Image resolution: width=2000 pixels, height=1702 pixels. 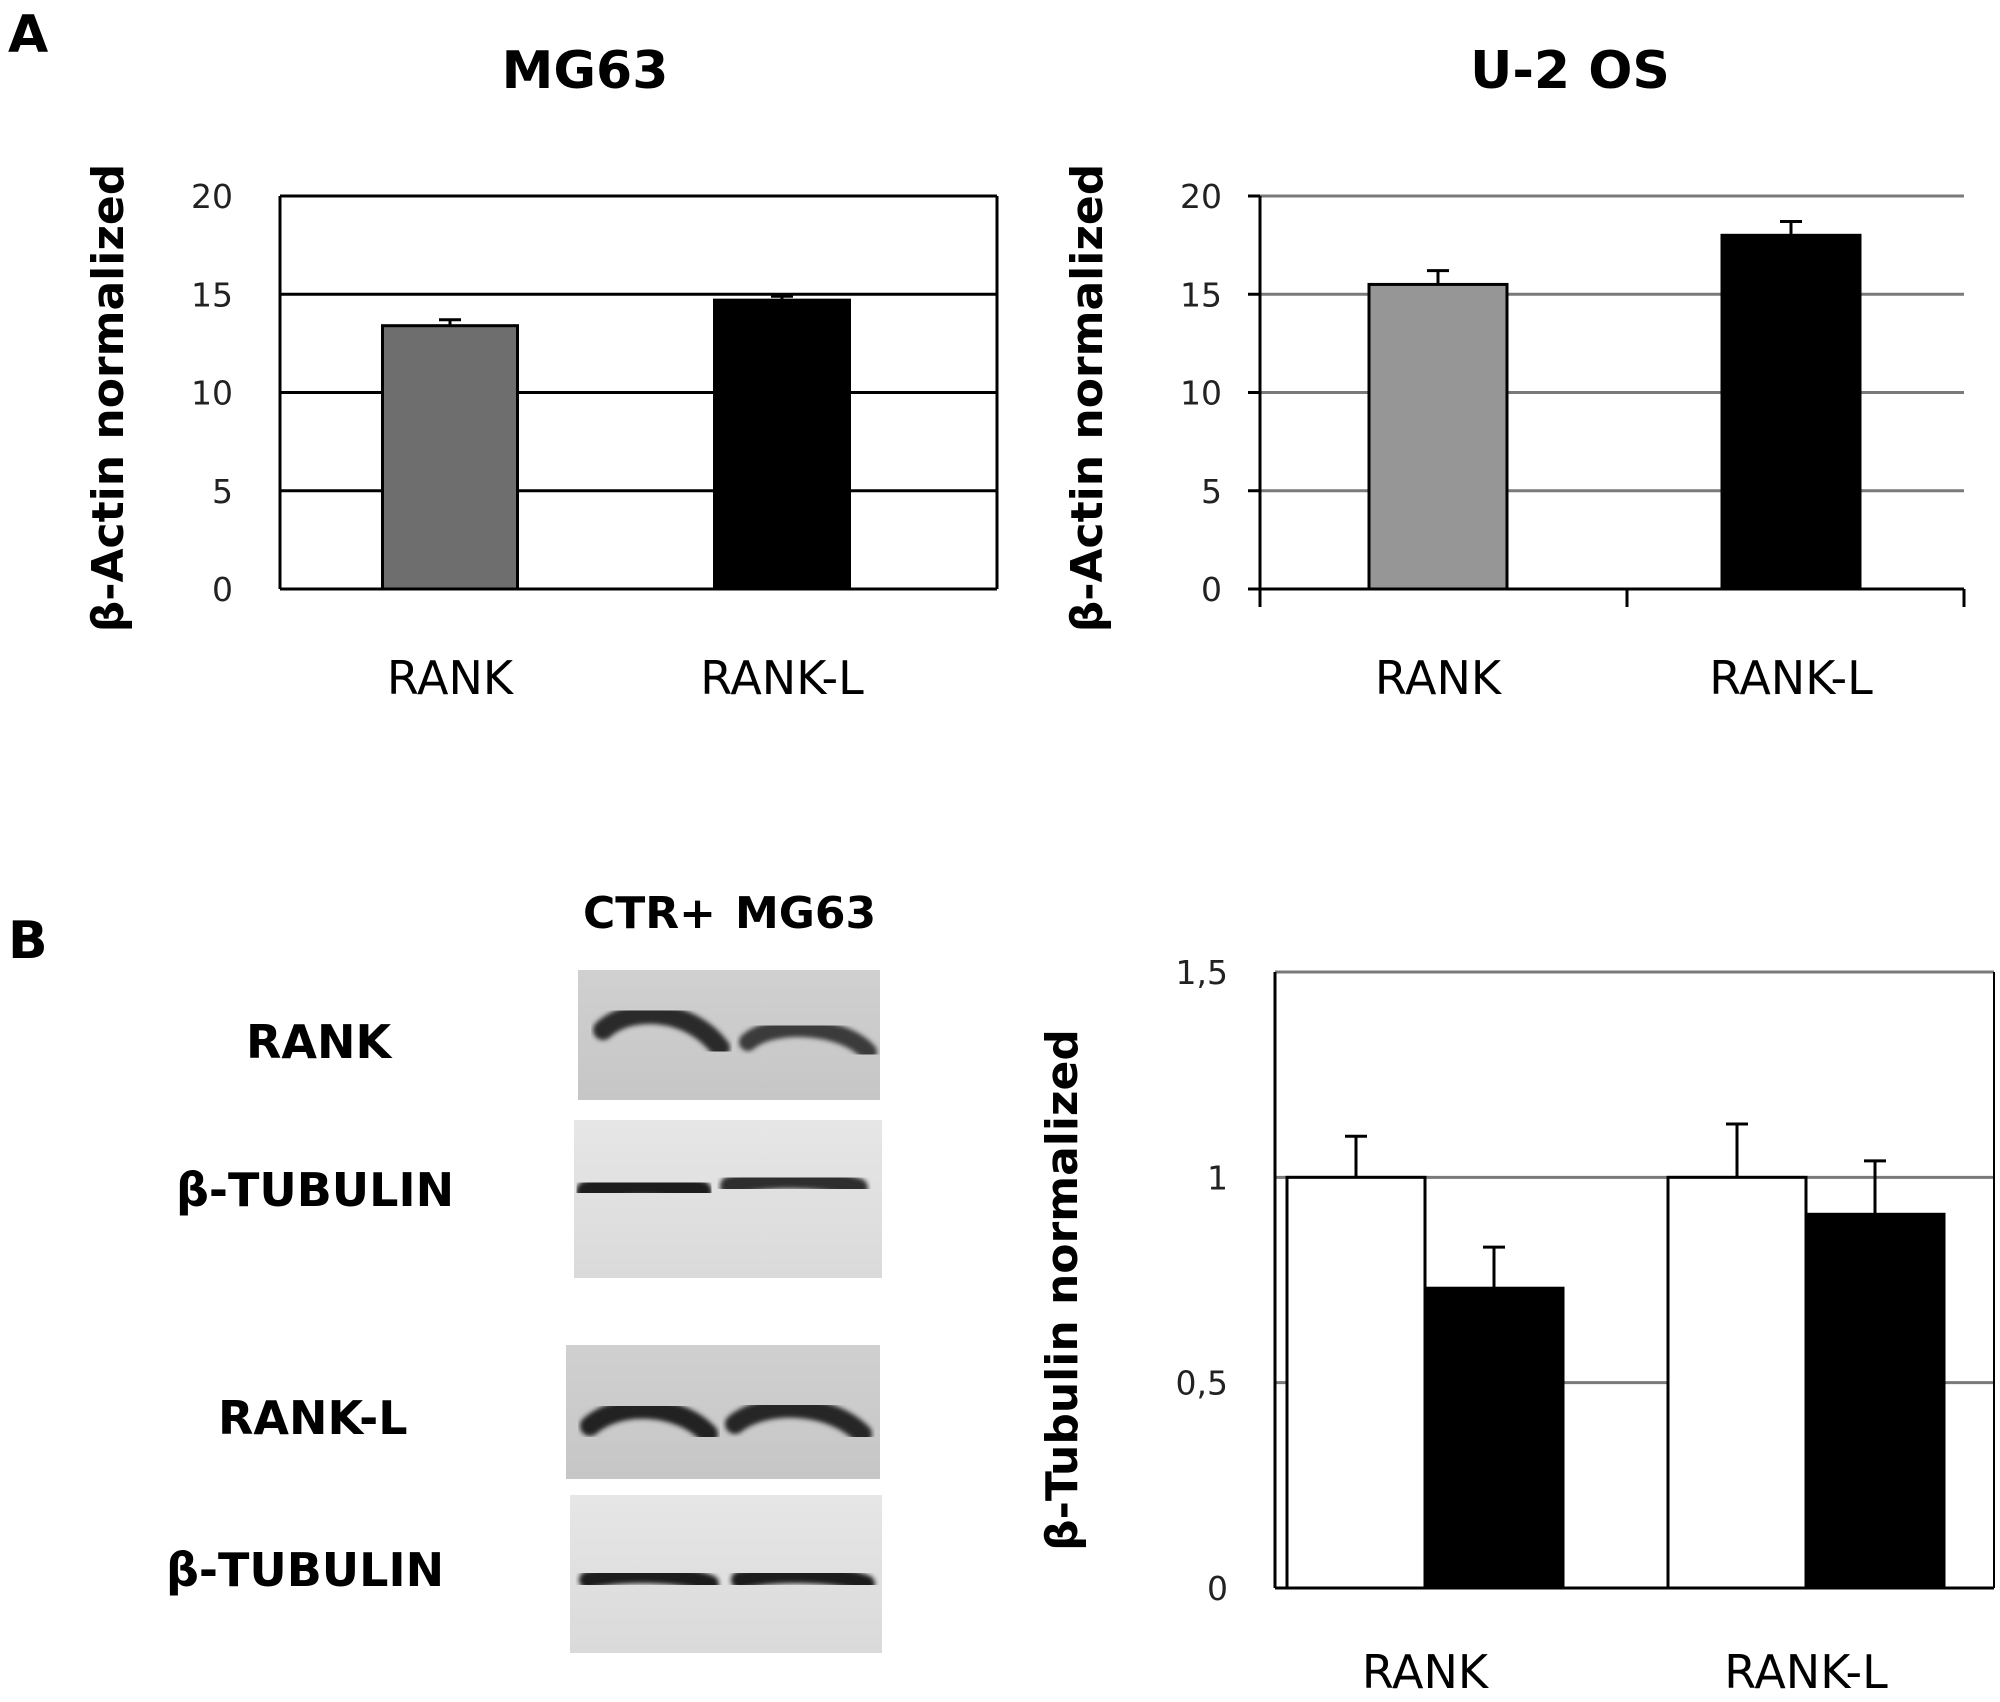 I want to click on y-tick-label: 0,5, so click(x=1202, y=1383).